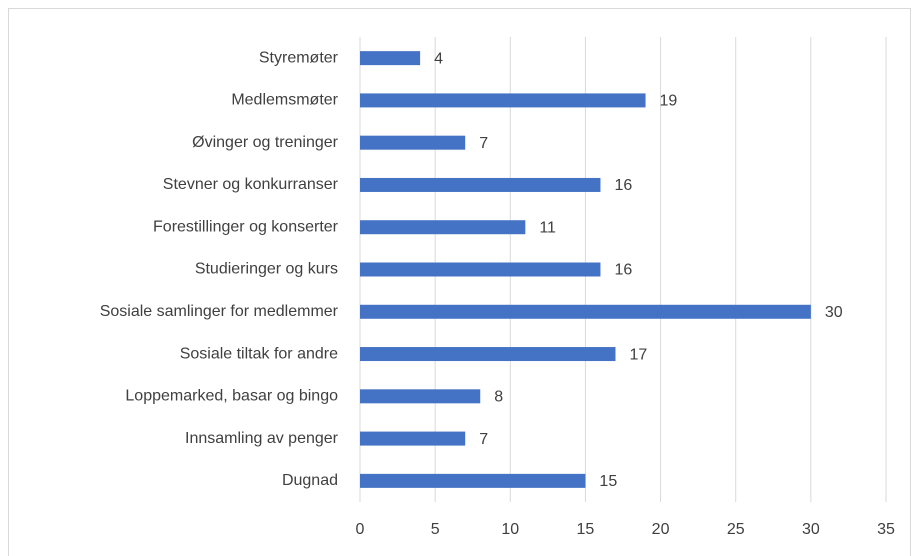  What do you see at coordinates (251, 184) in the screenshot?
I see `y-tick-label: Stevner og konkurranser` at bounding box center [251, 184].